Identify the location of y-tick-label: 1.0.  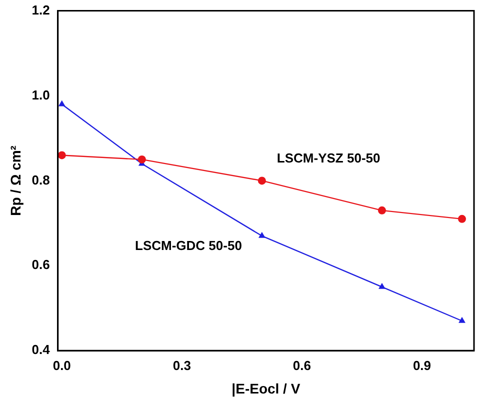
(41, 94).